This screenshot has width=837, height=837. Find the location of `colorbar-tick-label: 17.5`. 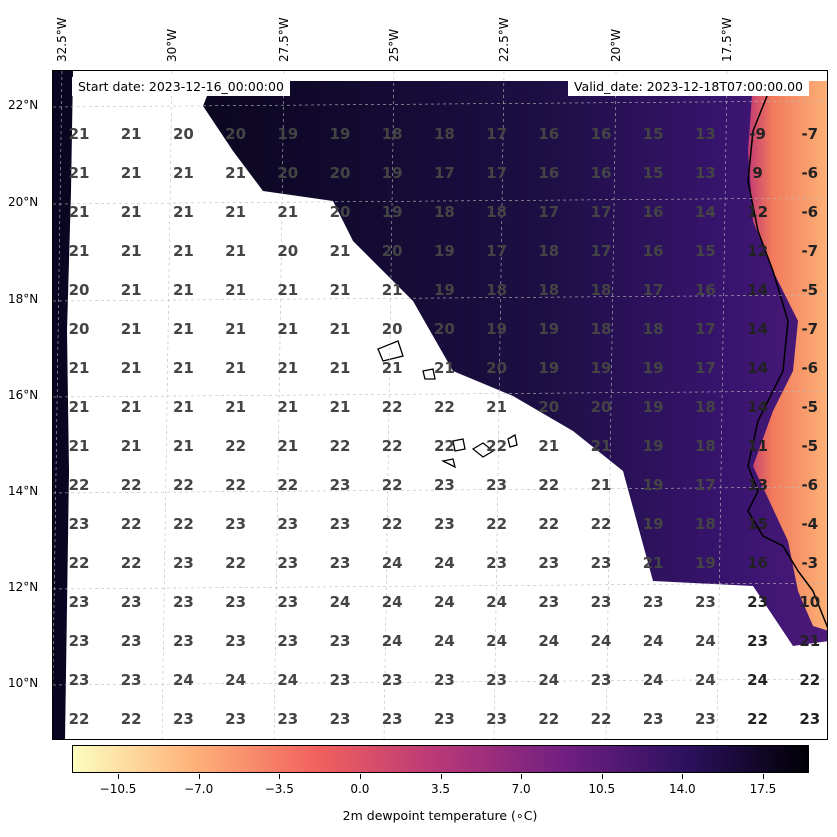

colorbar-tick-label: 17.5 is located at coordinates (763, 789).